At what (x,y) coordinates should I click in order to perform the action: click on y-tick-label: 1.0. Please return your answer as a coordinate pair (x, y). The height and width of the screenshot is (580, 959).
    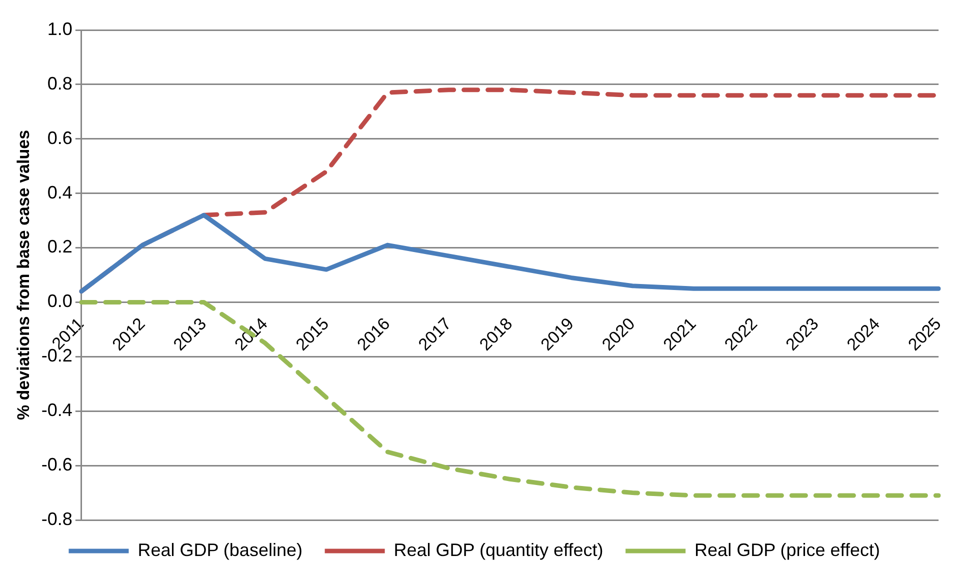
    Looking at the image, I should click on (59, 28).